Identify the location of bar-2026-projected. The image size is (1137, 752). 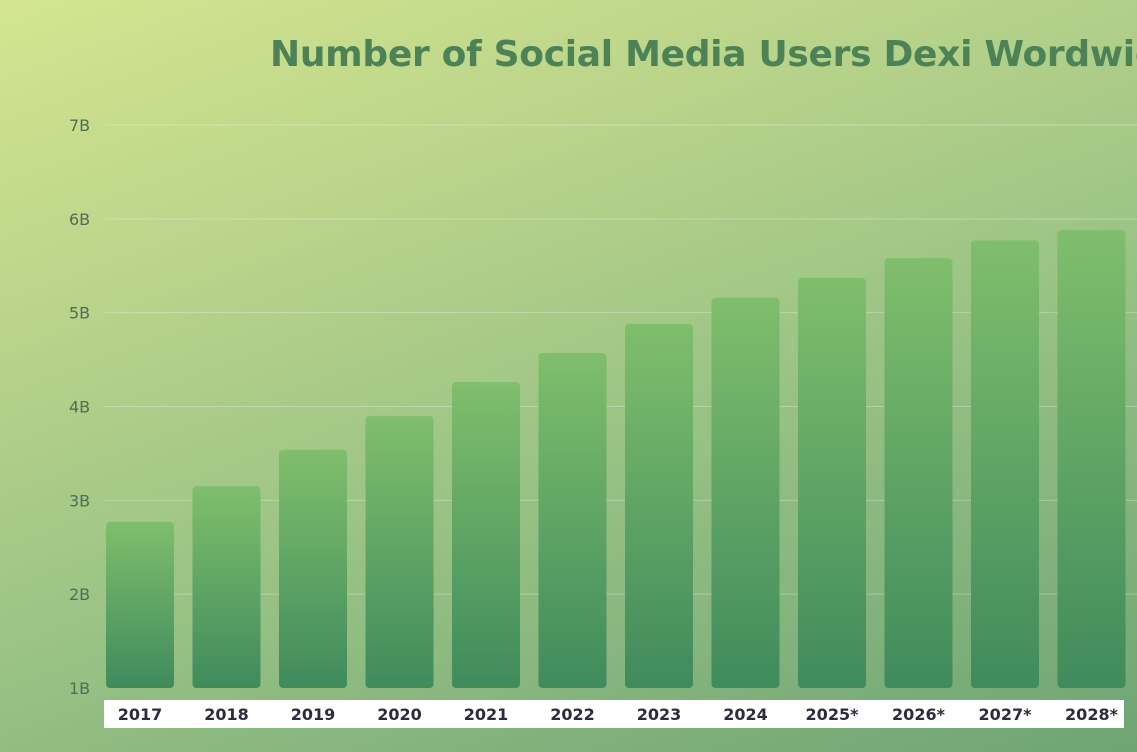
(918, 473).